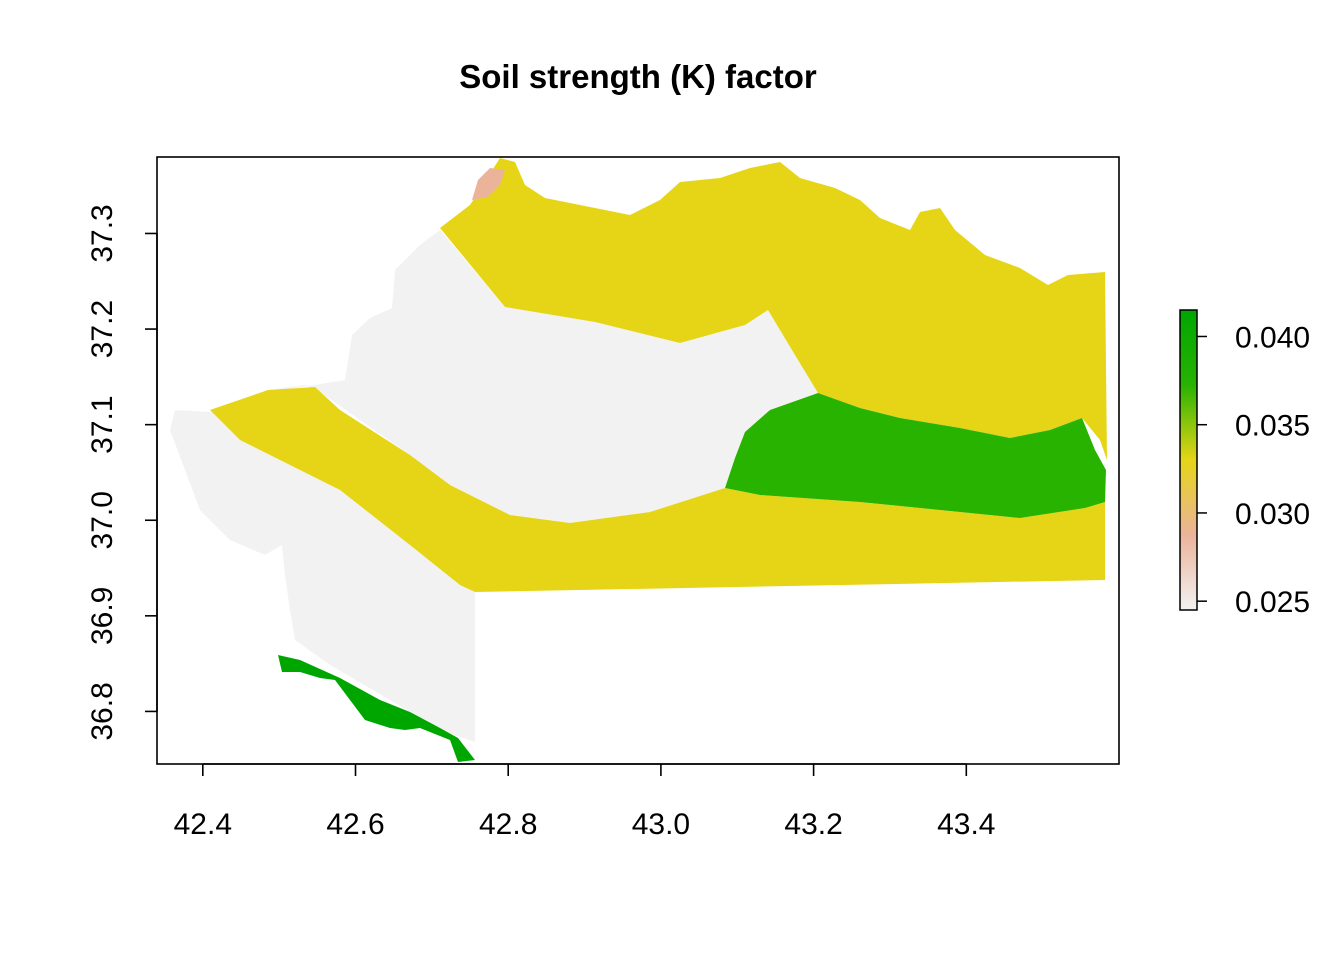 The height and width of the screenshot is (960, 1344). Describe the element at coordinates (584, 802) in the screenshot. I see `x-axis: 42.4 42.6 42.8 43.0 43.2 43.4` at that location.